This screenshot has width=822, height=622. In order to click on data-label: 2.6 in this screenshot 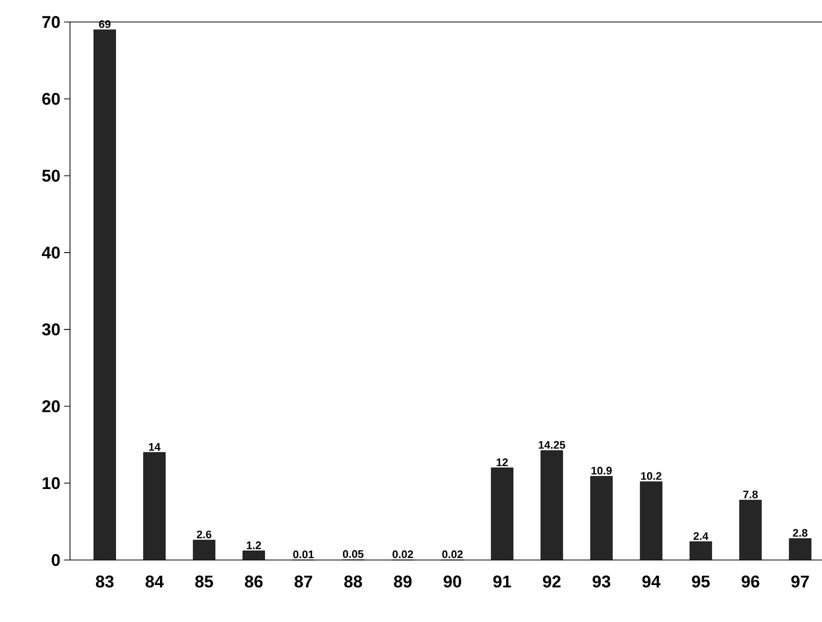, I will do `click(204, 534)`.